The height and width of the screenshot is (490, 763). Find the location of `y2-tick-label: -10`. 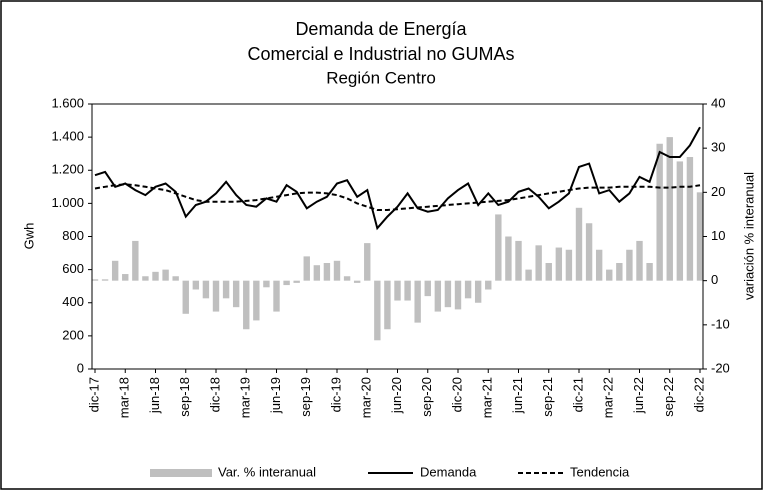

y2-tick-label: -10 is located at coordinates (720, 323).